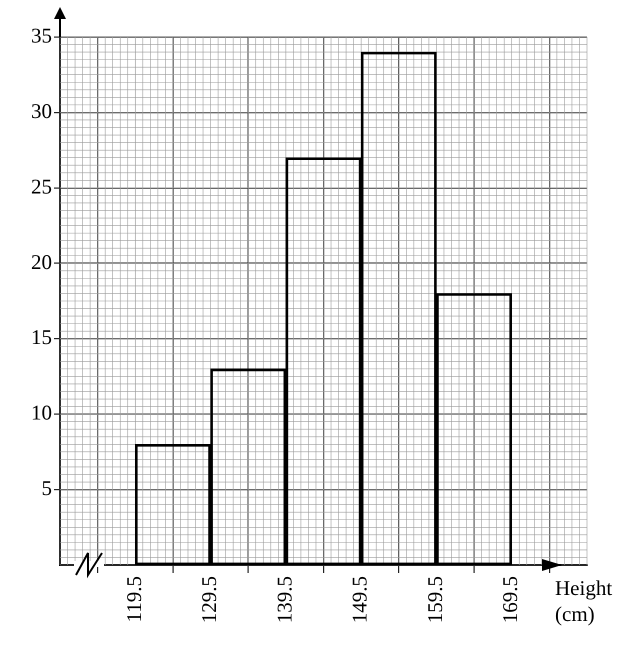 The width and height of the screenshot is (620, 657). Describe the element at coordinates (360, 600) in the screenshot. I see `x-tick-label: 149.5` at that location.